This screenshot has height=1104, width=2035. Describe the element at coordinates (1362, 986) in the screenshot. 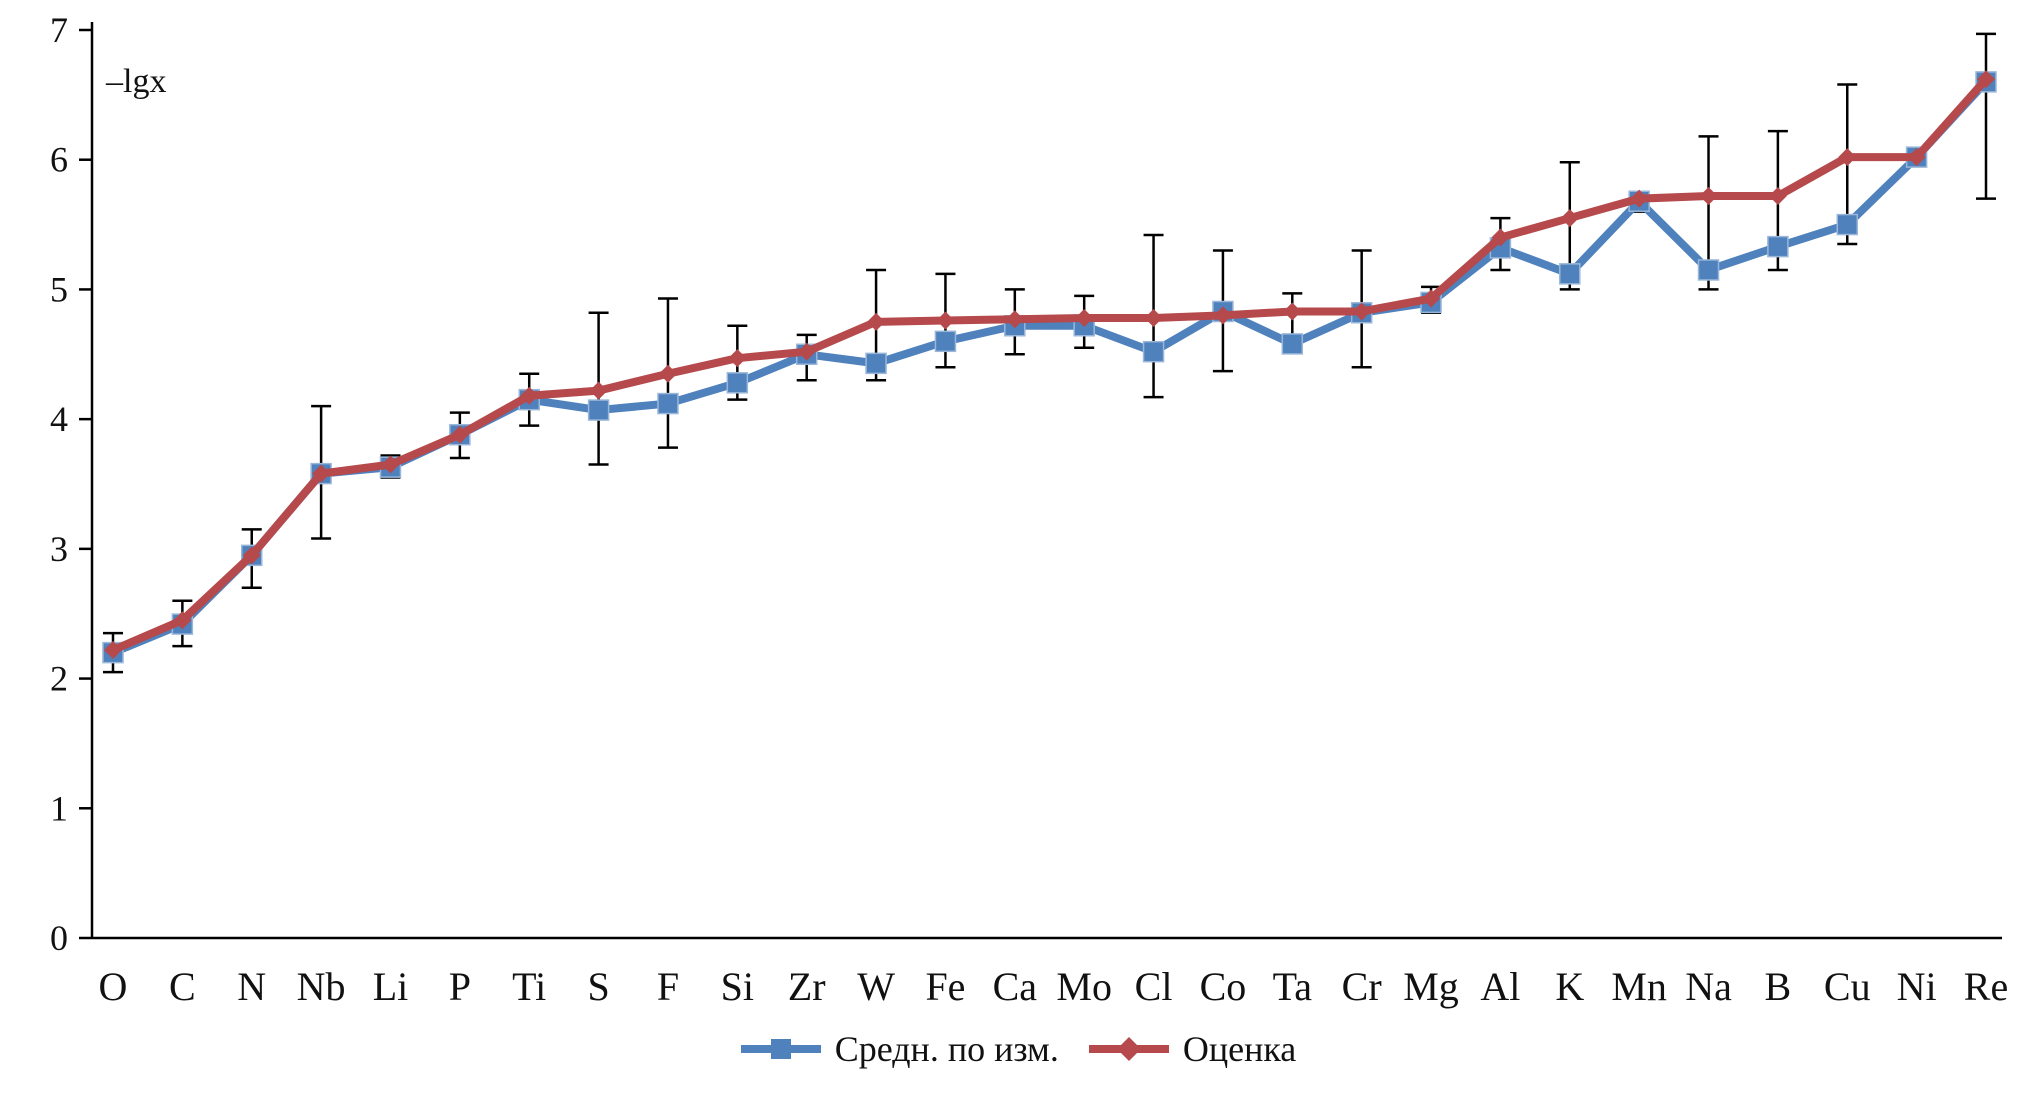

I see `x-category-label: Cr` at that location.